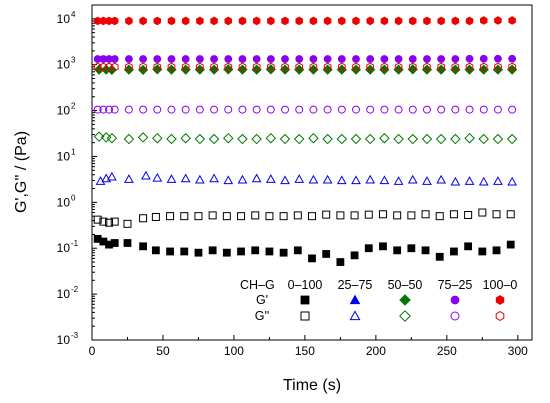  What do you see at coordinates (73, 151) in the screenshot?
I see `y-tick-exponent: 1` at bounding box center [73, 151].